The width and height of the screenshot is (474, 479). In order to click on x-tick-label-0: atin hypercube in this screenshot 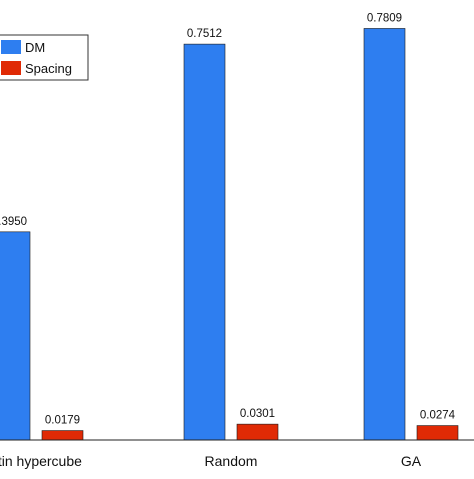, I will do `click(41, 461)`.